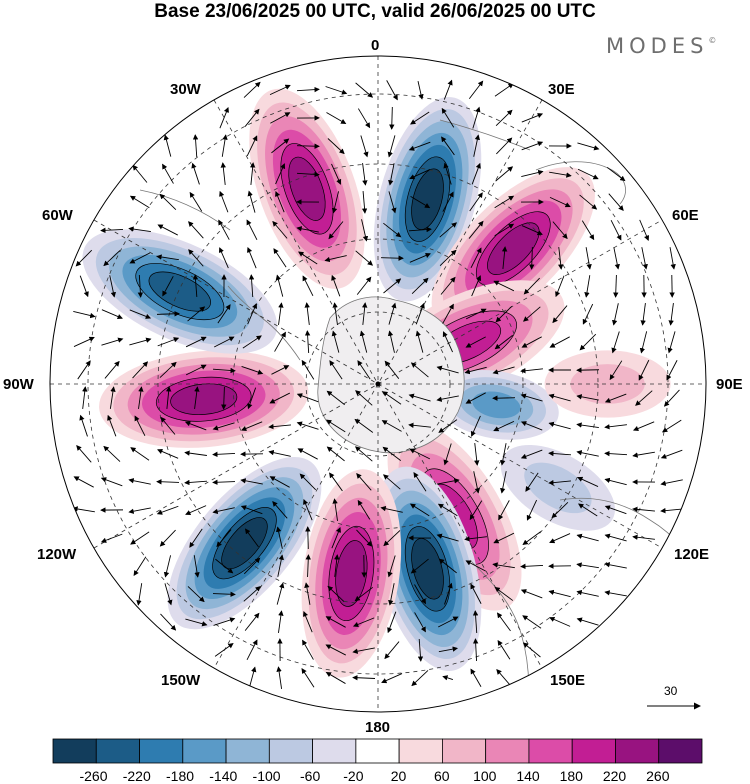  What do you see at coordinates (567, 681) in the screenshot?
I see `lon-label-150e: 150E` at bounding box center [567, 681].